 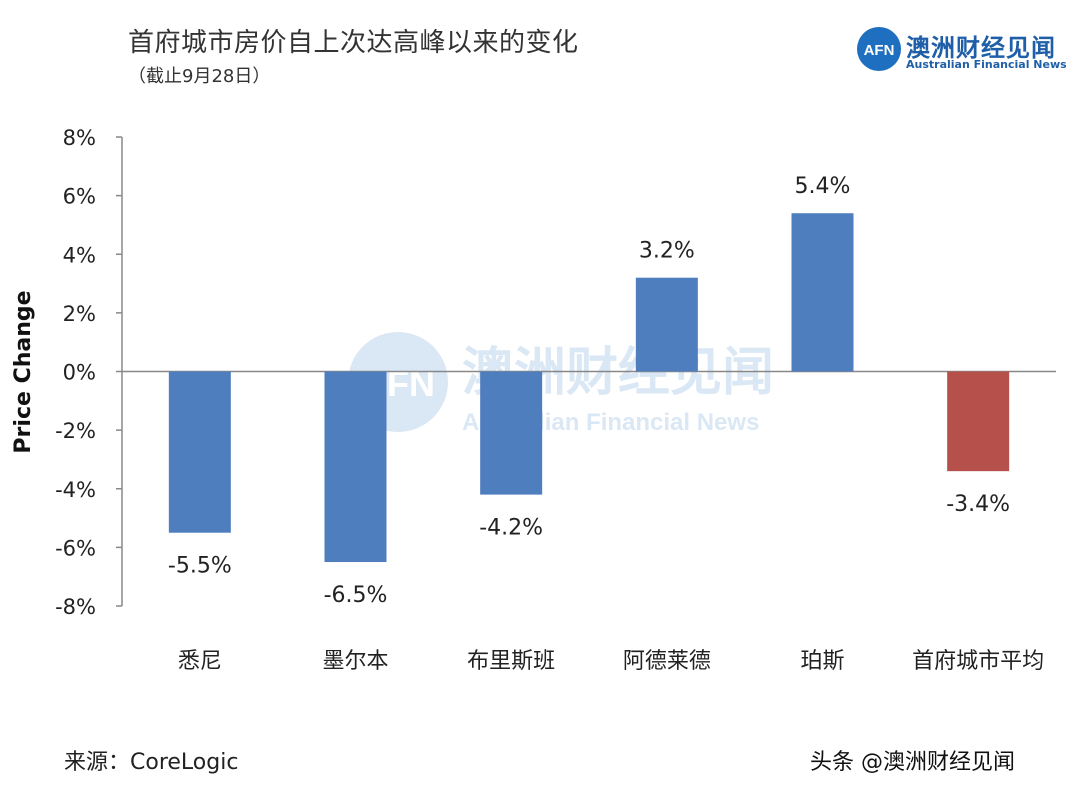 I want to click on data-label-4: 3.2%, so click(x=667, y=251).